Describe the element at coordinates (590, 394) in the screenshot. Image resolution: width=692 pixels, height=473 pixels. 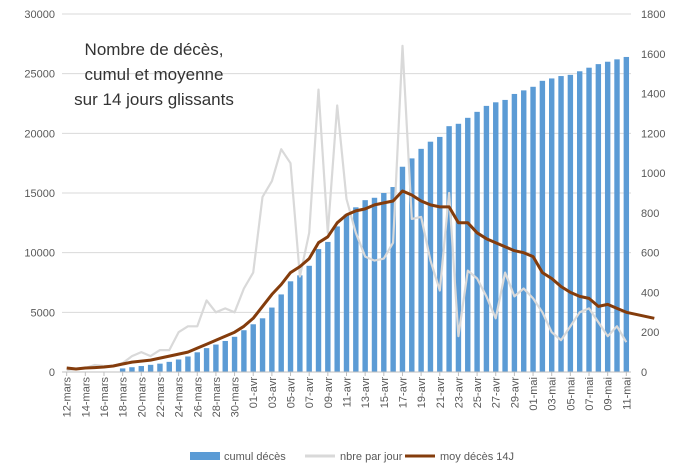
I see `x-tick-28: 07-mai` at that location.